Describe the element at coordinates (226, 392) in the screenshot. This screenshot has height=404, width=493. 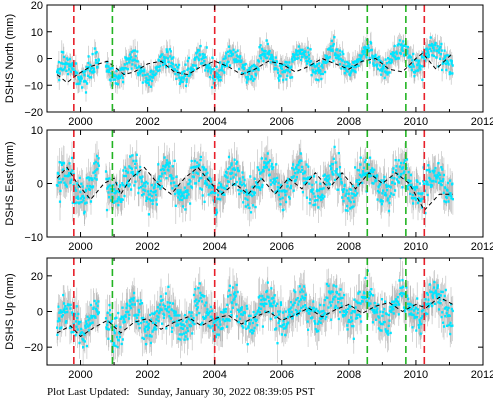
I see `footer-date: Sunday, January 30, 2022 08:39:05 PST` at that location.